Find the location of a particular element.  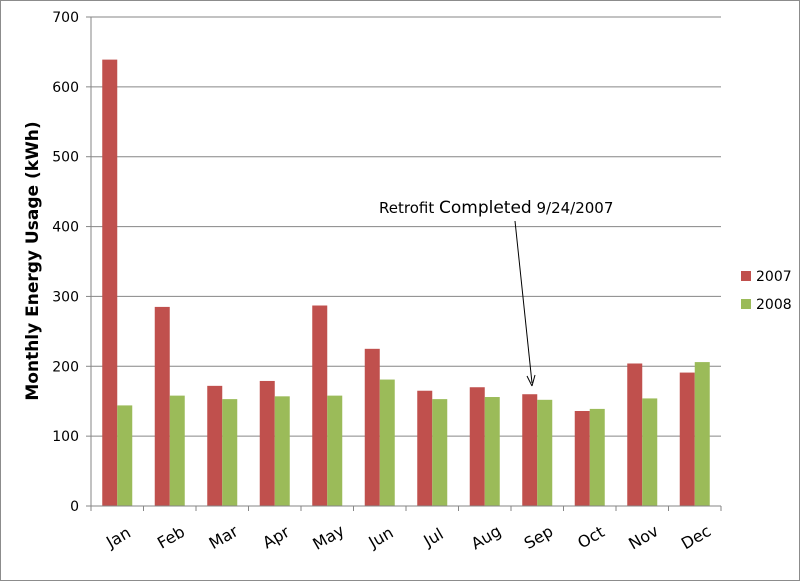

bar-2007-Apr is located at coordinates (267, 443).